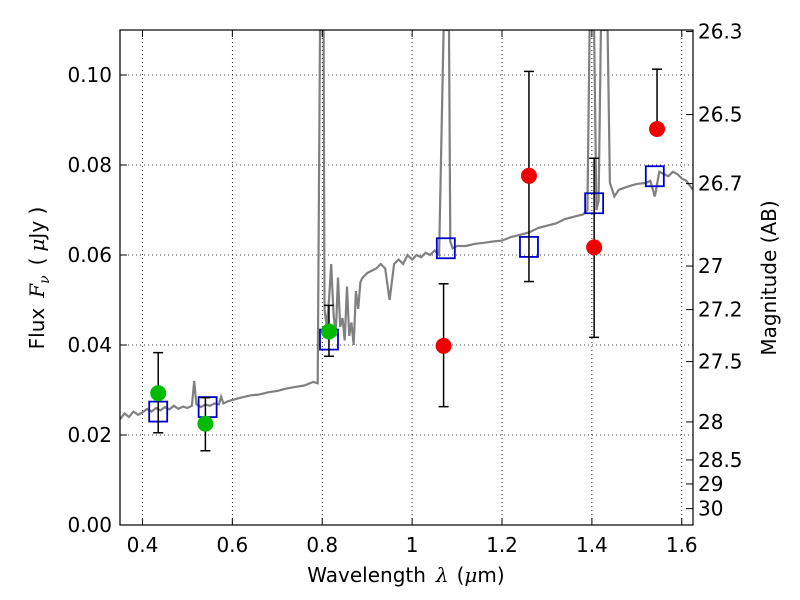  Describe the element at coordinates (769, 277) in the screenshot. I see `y2-axis-label: Magnitude (AB)` at that location.